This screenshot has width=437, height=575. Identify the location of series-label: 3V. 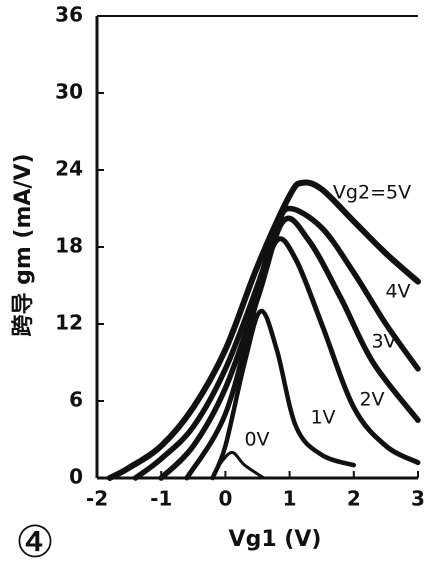
(383, 342).